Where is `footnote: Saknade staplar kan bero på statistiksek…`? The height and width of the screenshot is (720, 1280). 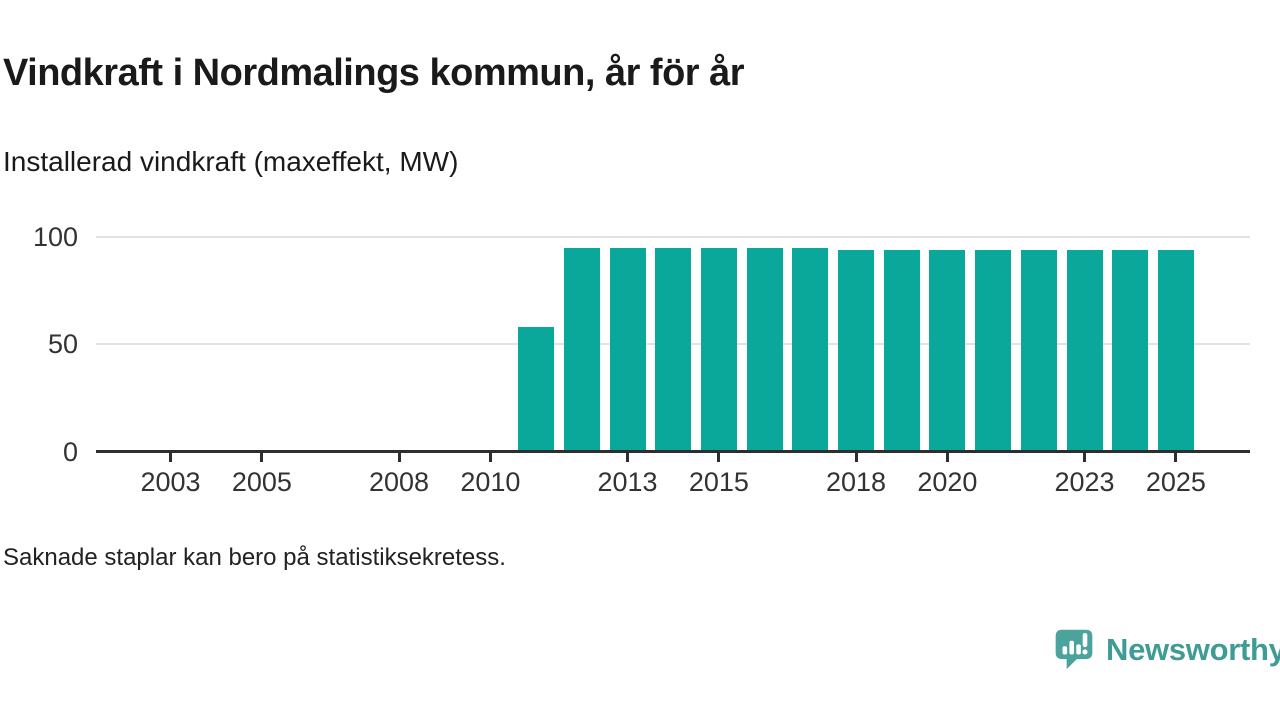
footnote: Saknade staplar kan bero på statistiksek… is located at coordinates (254, 557).